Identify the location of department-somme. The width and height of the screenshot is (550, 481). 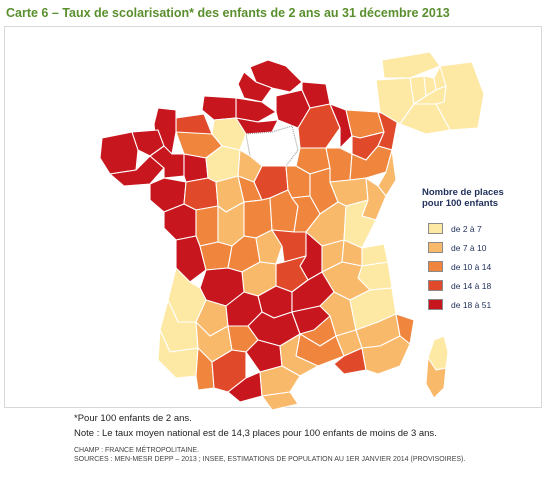
(256, 110).